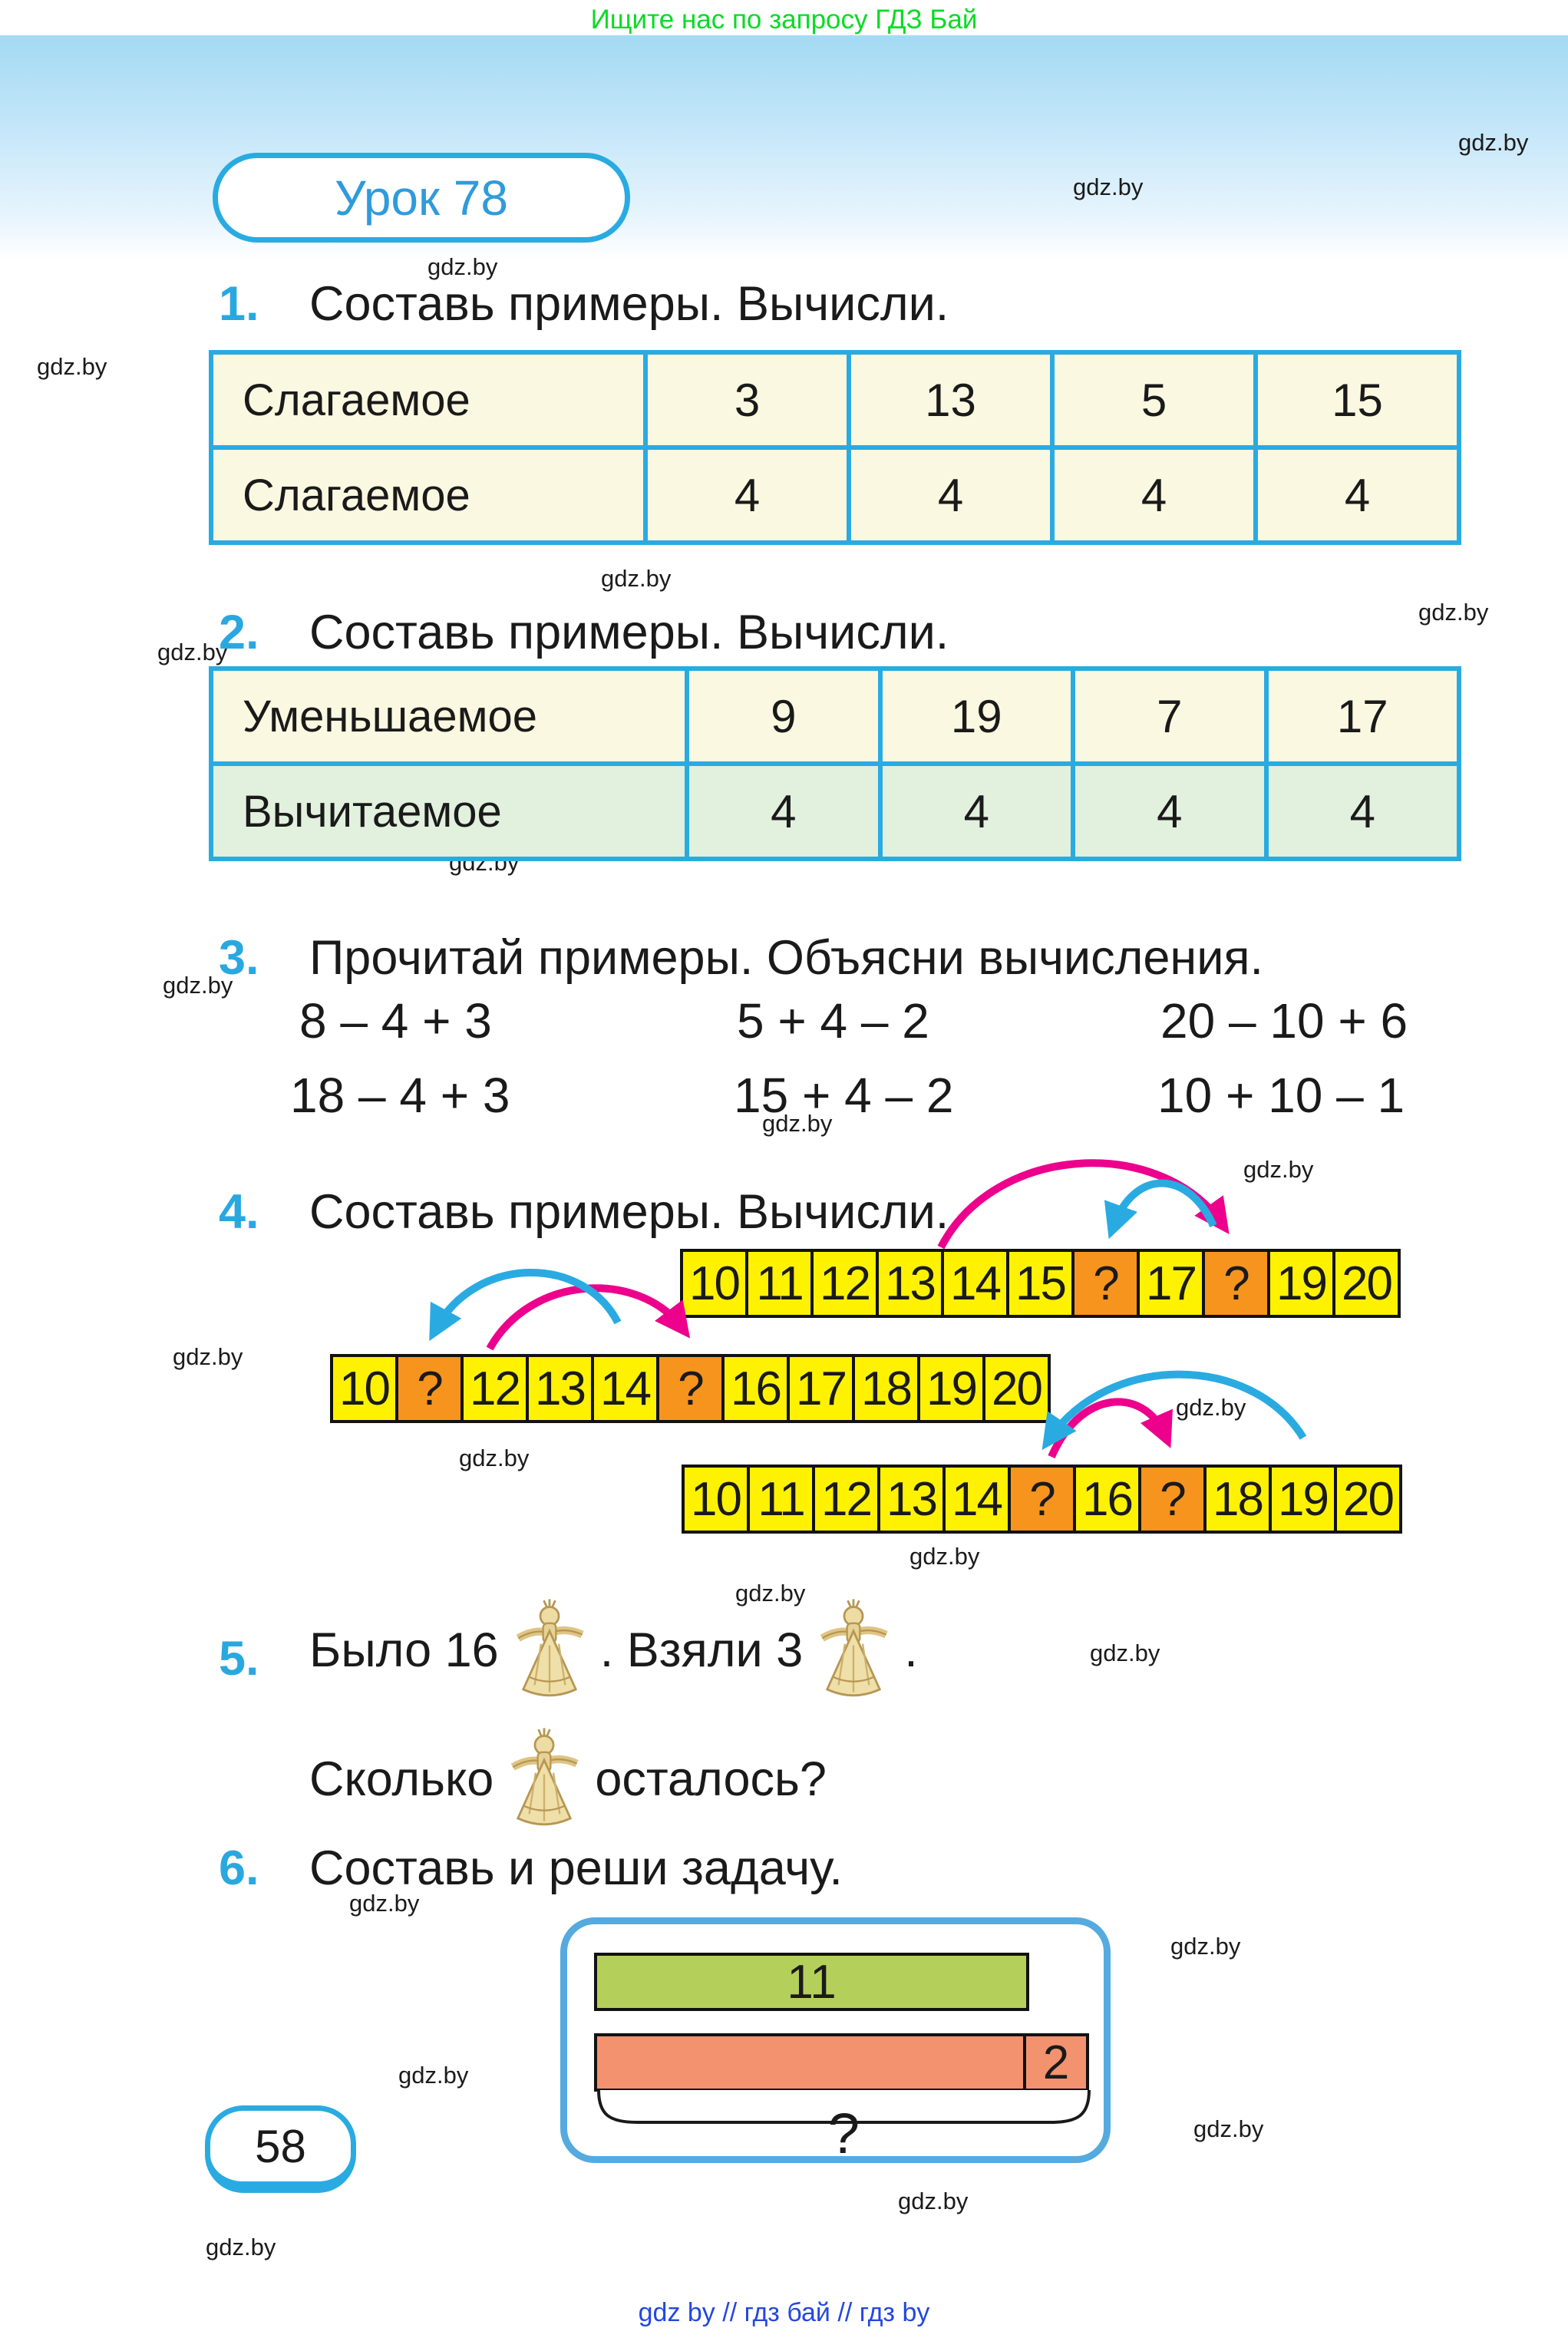  What do you see at coordinates (976, 716) in the screenshot?
I see `table-cell: 19` at bounding box center [976, 716].